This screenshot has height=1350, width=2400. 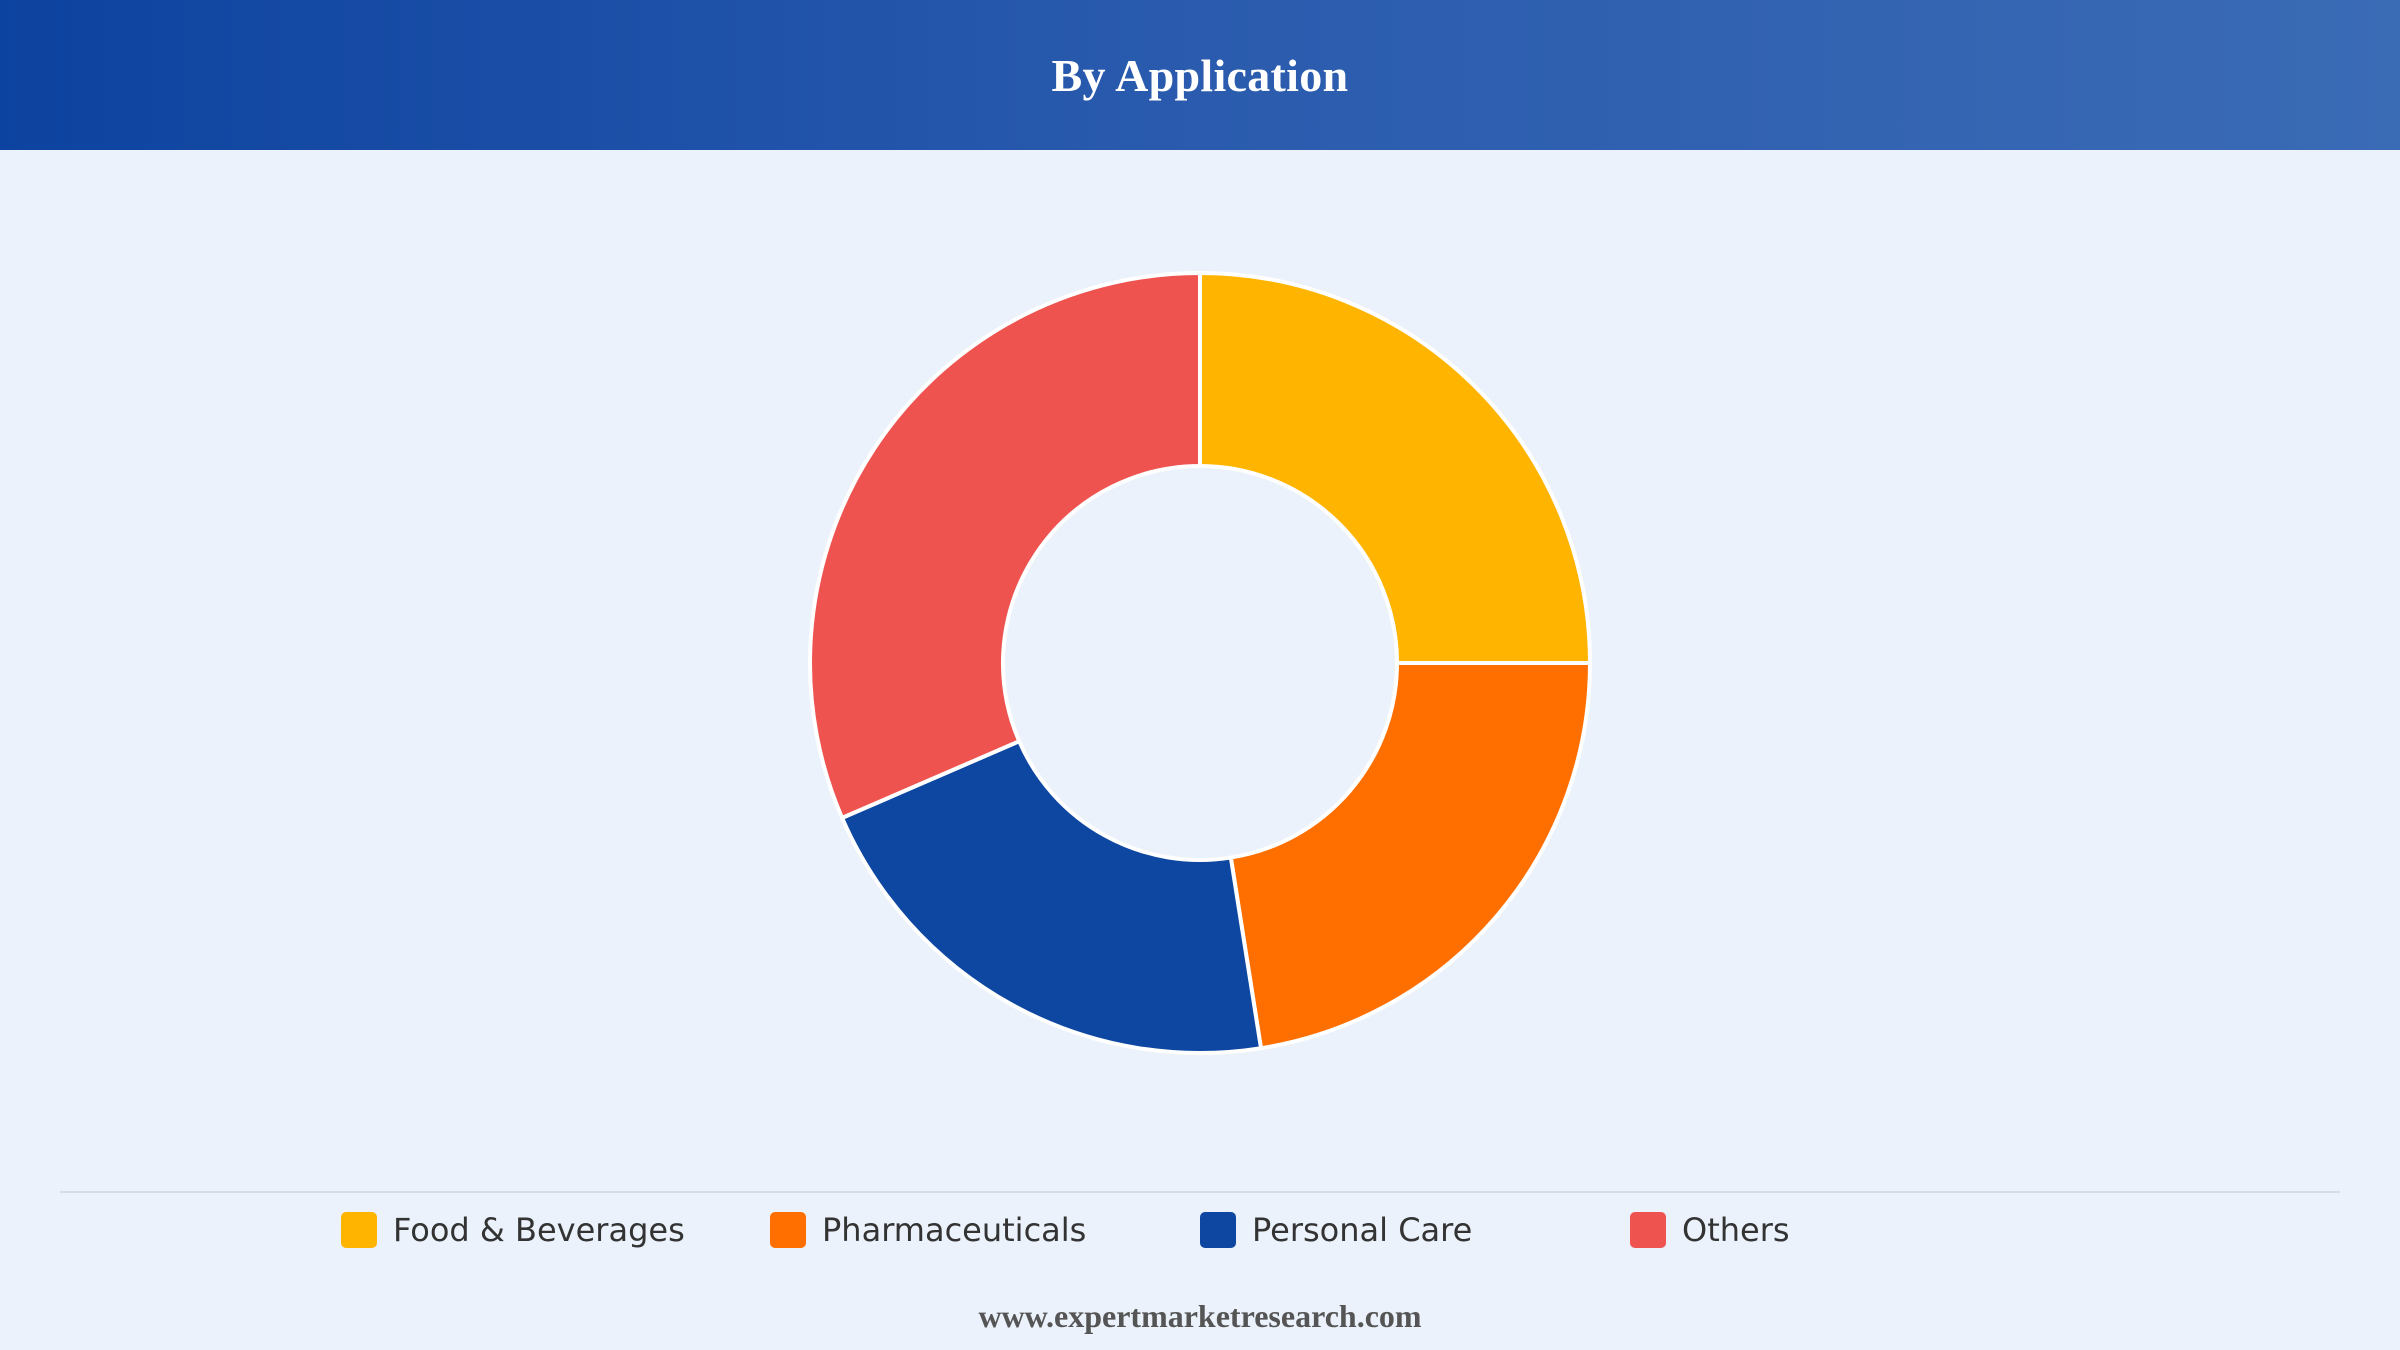 I want to click on legend-label-food-beverages: Food & Beverages, so click(x=539, y=1230).